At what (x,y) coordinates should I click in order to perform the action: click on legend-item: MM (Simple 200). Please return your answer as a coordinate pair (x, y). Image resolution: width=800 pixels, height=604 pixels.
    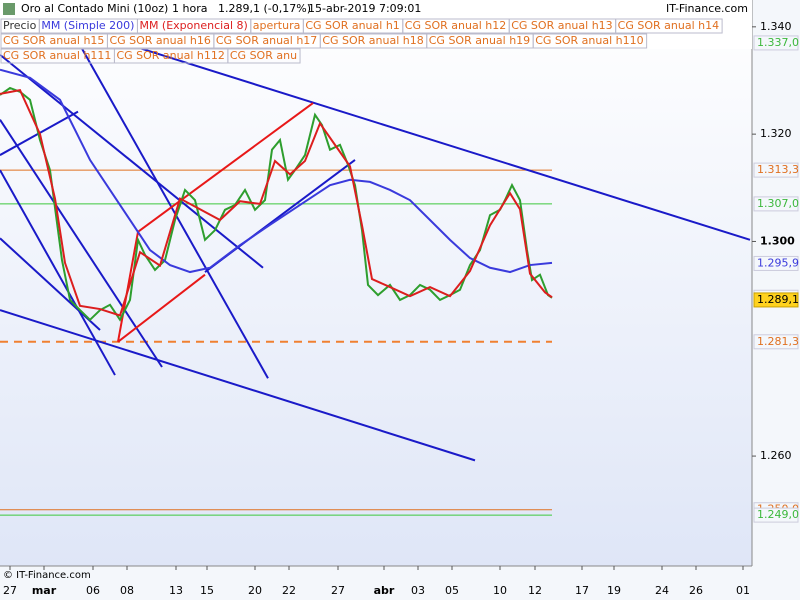
    Looking at the image, I should click on (87, 25).